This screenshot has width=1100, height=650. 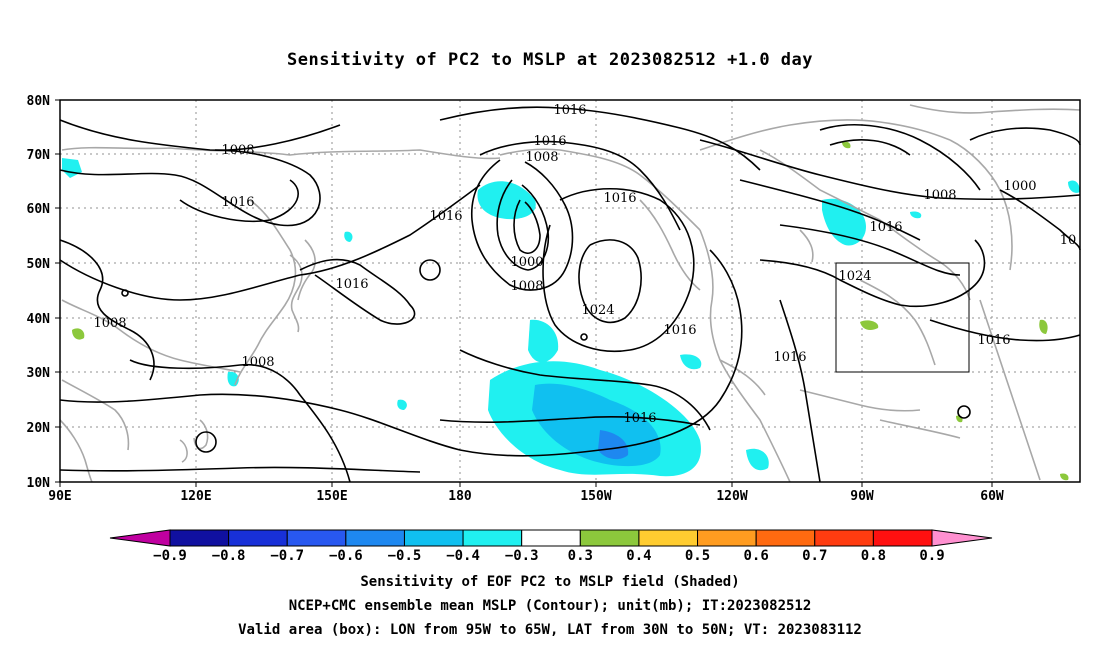 What do you see at coordinates (39, 101) in the screenshot?
I see `lat-label: 80N` at bounding box center [39, 101].